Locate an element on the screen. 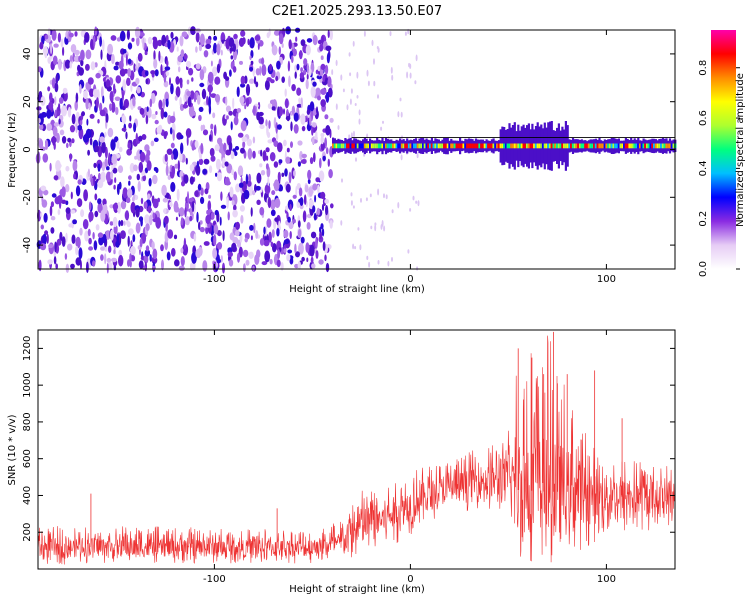 The width and height of the screenshot is (750, 600). y-tick-label: 800 is located at coordinates (27, 421).